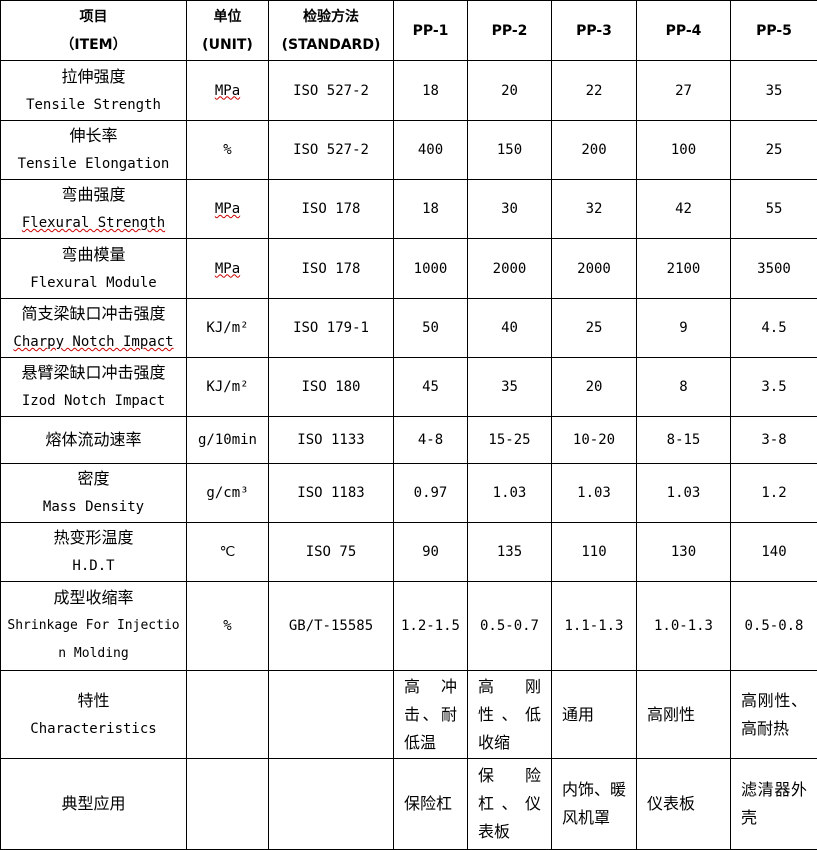  What do you see at coordinates (510, 328) in the screenshot?
I see `value-cell: 40` at bounding box center [510, 328].